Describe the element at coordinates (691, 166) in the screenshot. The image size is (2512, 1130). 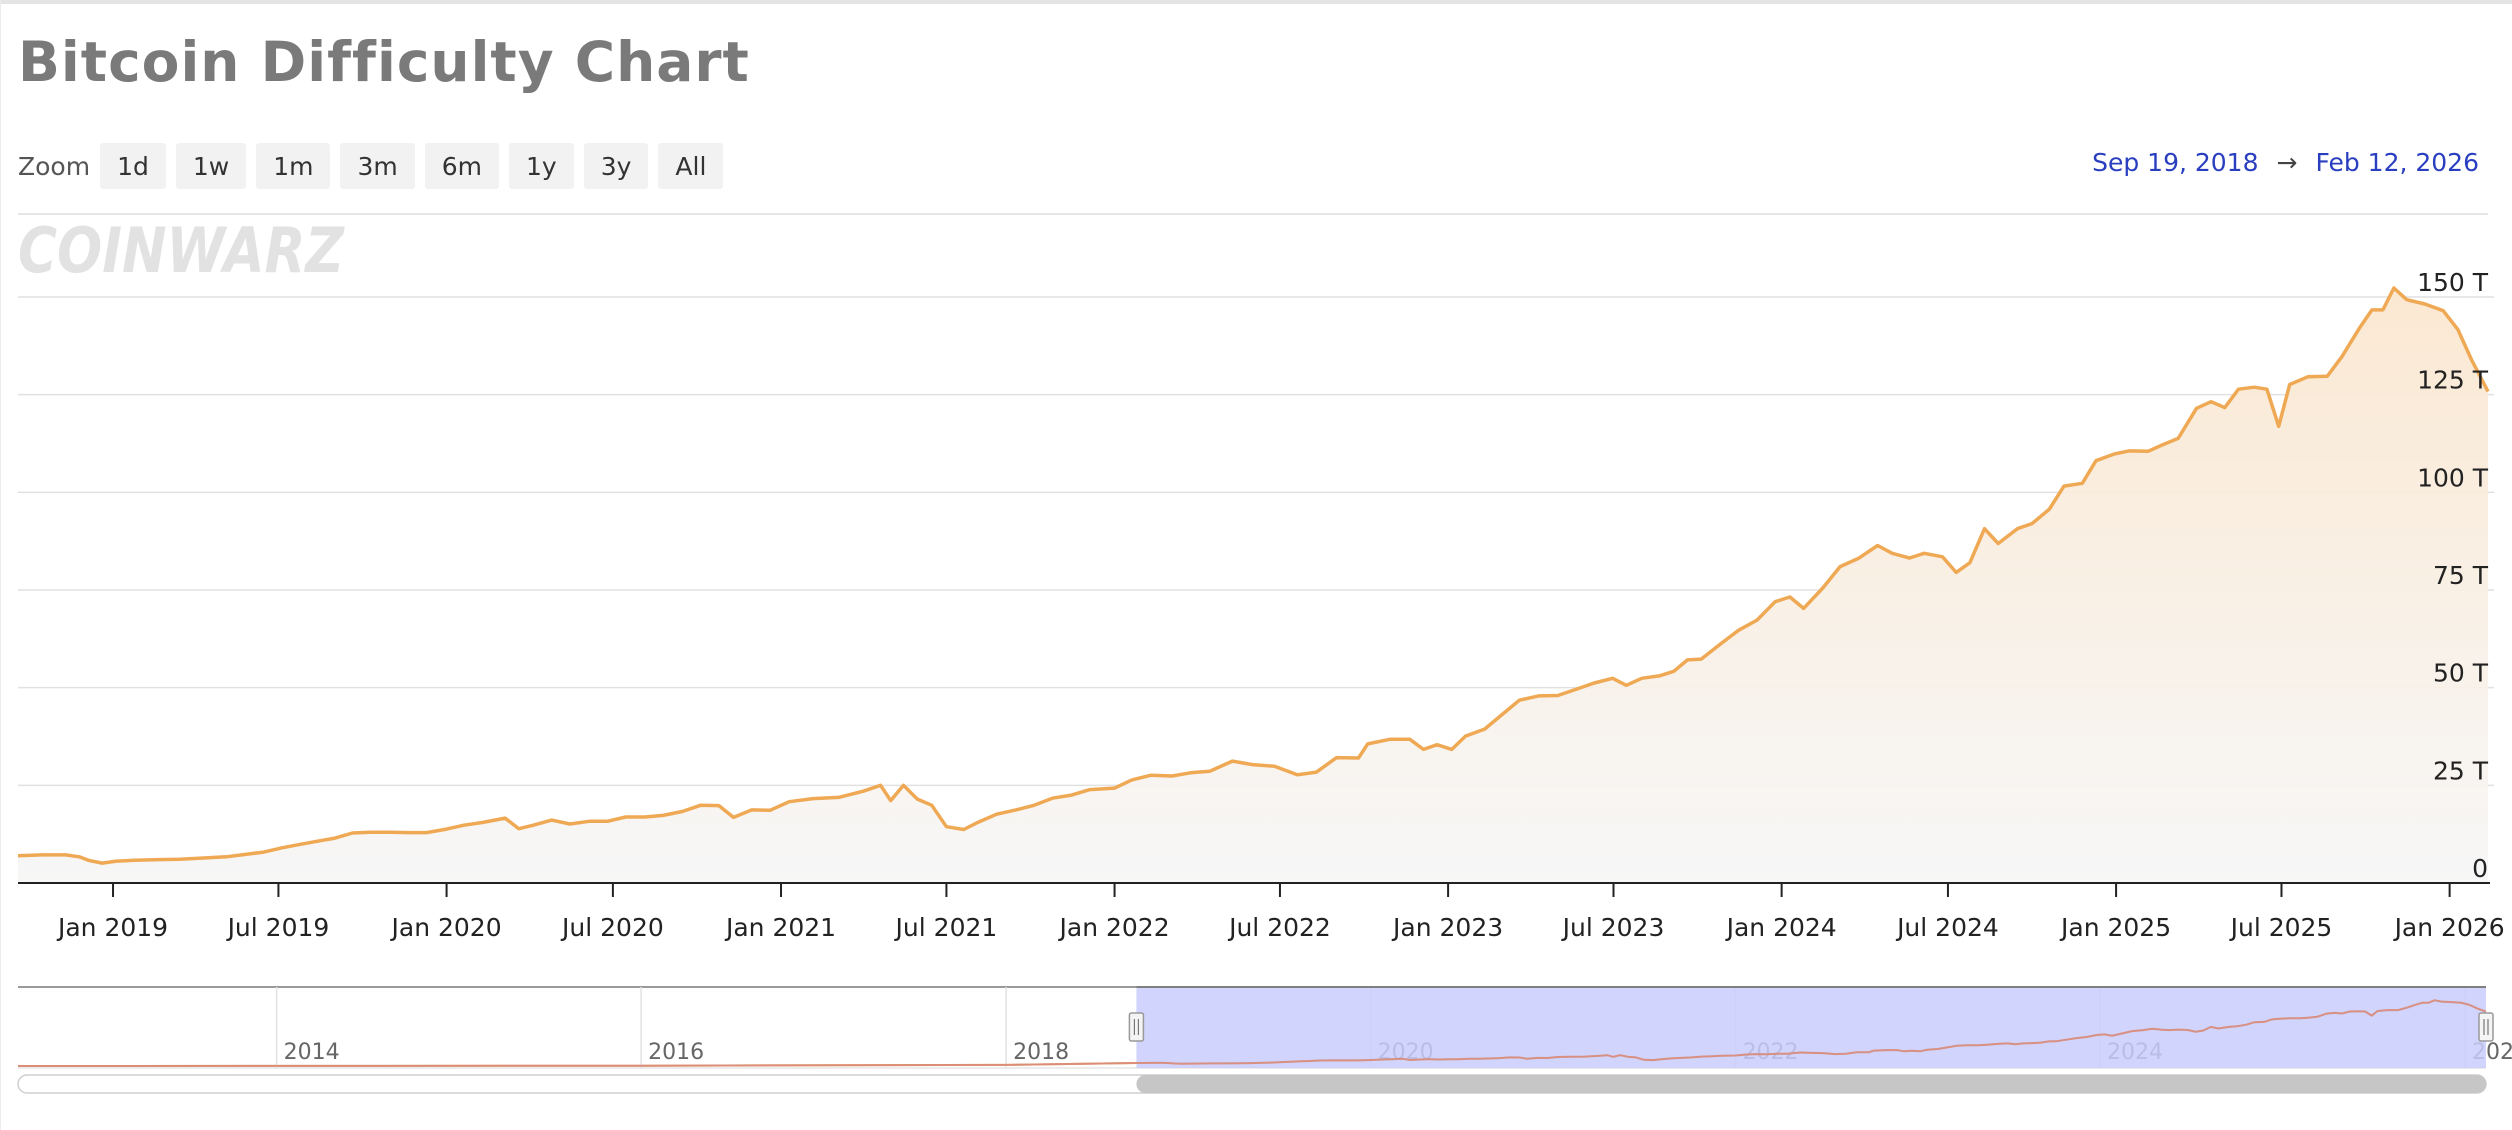
I see `zoom-all-button: All` at that location.